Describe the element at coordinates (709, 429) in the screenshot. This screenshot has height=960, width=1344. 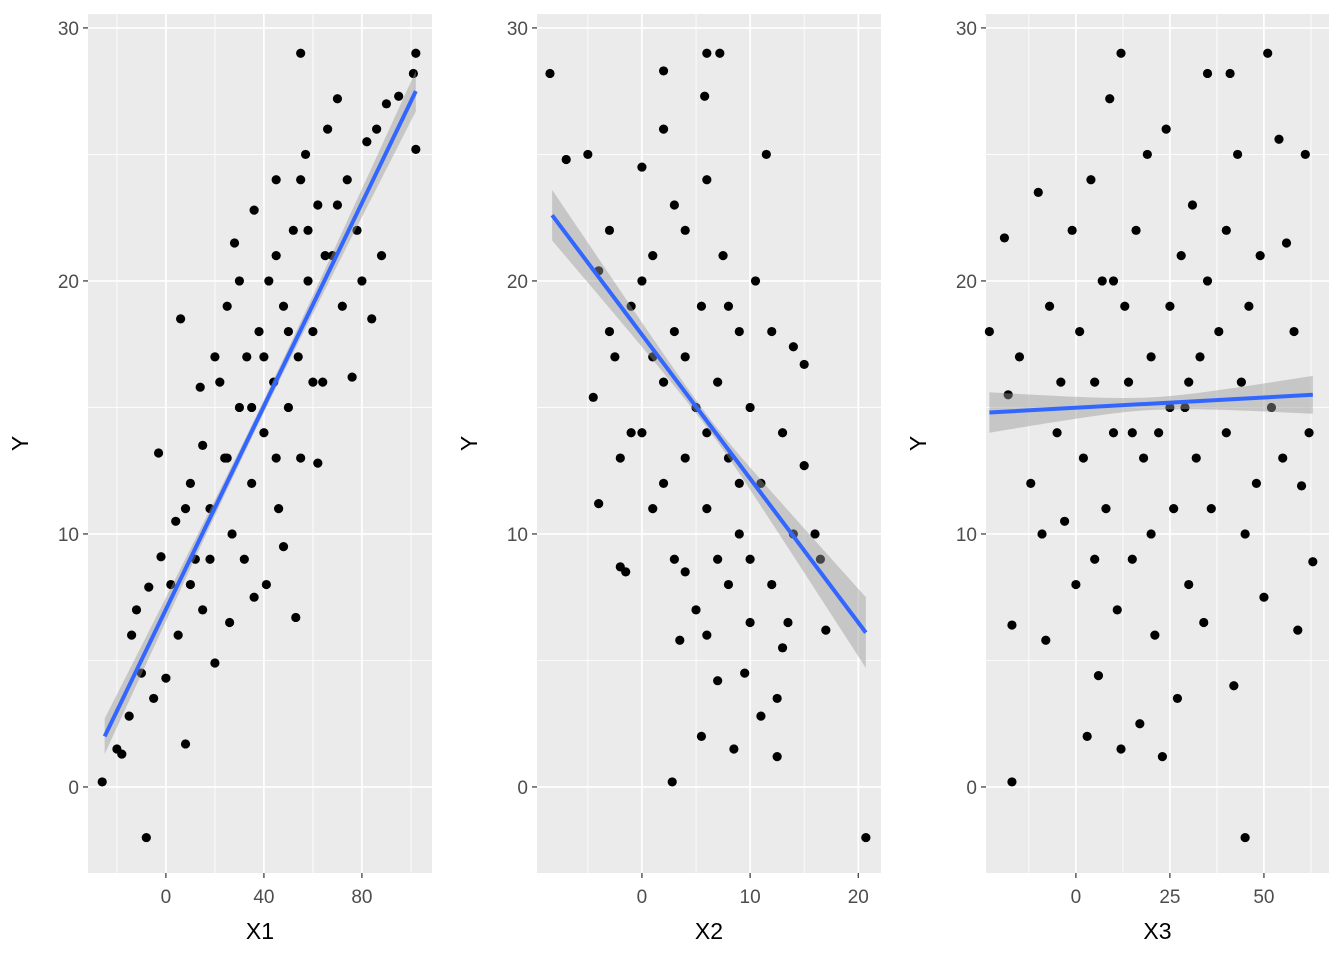
I see `confidence-band` at that location.